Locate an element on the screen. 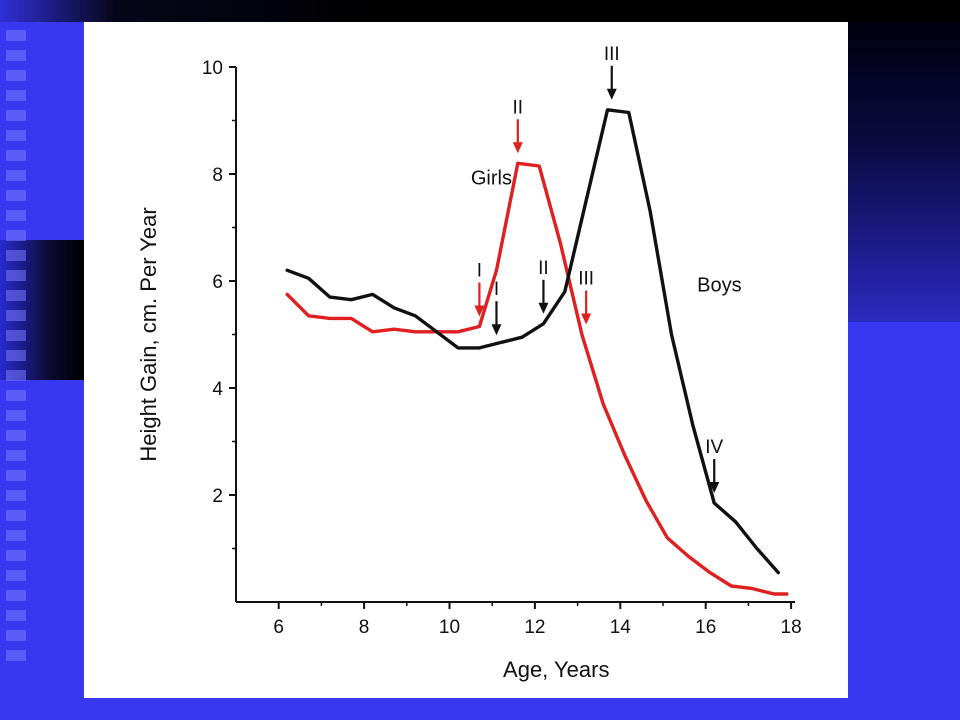 The height and width of the screenshot is (720, 960). y-tick-label: 4 is located at coordinates (217, 389).